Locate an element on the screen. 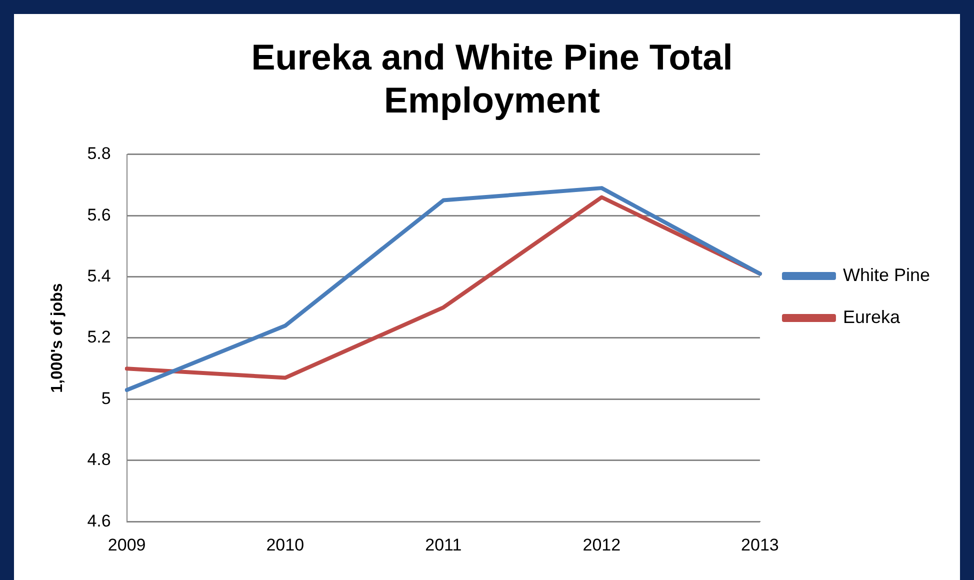 The width and height of the screenshot is (974, 580). legend-label: Eureka is located at coordinates (871, 316).